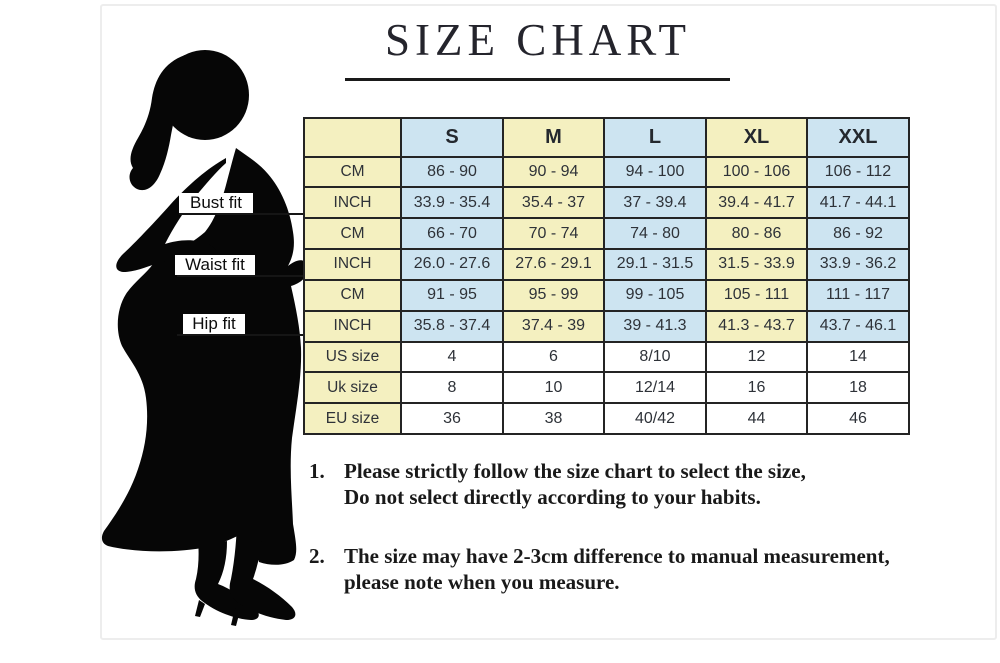 The height and width of the screenshot is (663, 1000). Describe the element at coordinates (452, 295) in the screenshot. I see `size-value-cell: 91 - 95` at that location.